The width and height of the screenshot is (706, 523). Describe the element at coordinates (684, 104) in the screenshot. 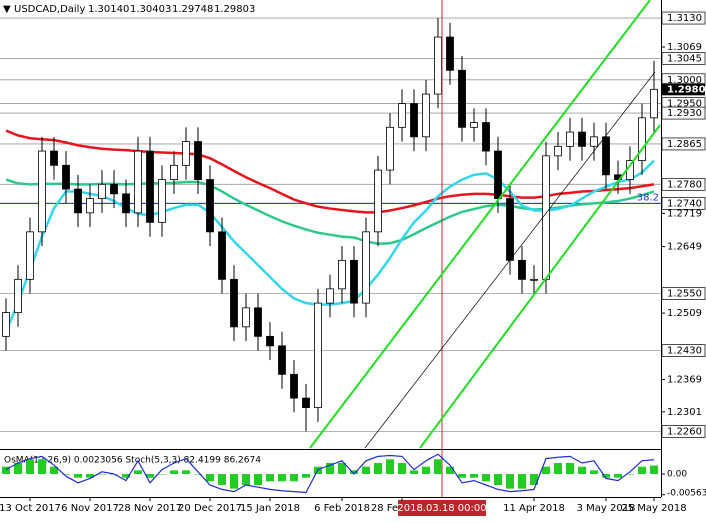

I see `level-label: 1.2950` at that location.